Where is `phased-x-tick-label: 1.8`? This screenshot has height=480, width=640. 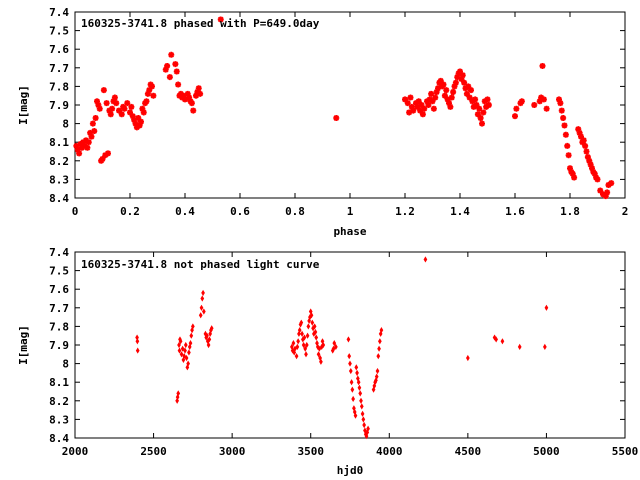 phased-x-tick-label: 1.8 is located at coordinates (570, 211).